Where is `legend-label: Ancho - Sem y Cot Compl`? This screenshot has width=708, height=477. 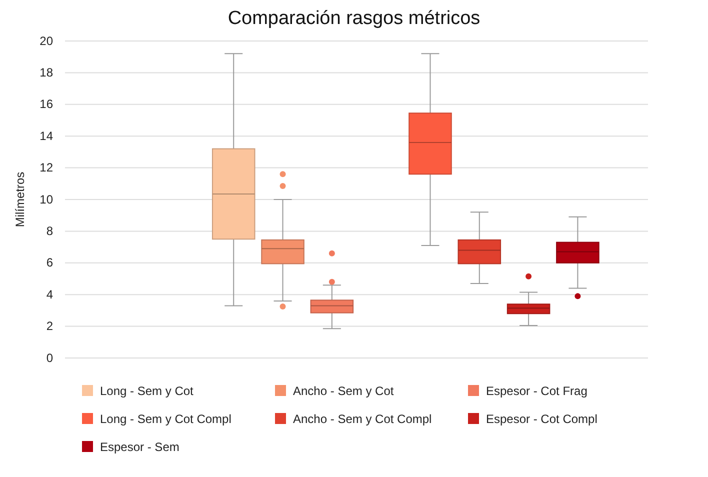 legend-label: Ancho - Sem y Cot Compl is located at coordinates (362, 419).